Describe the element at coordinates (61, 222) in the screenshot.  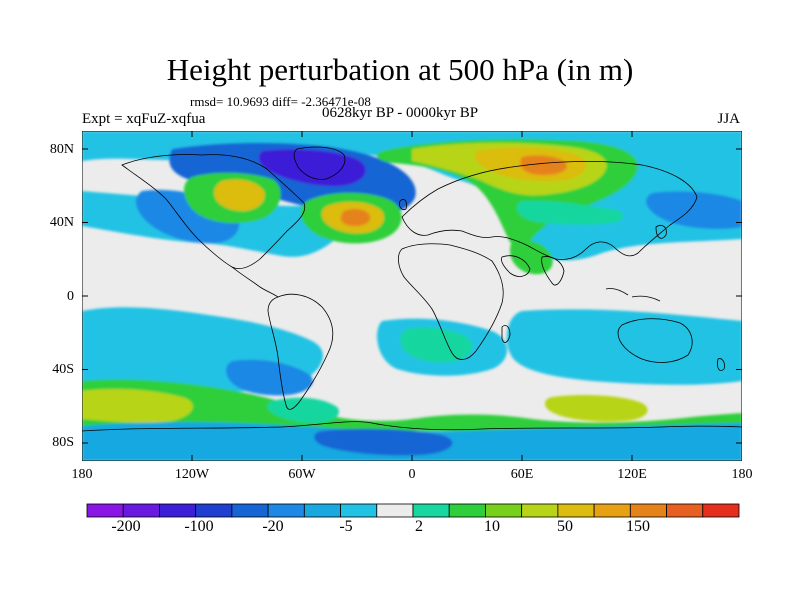
I see `y-tick-label: 40N` at that location.